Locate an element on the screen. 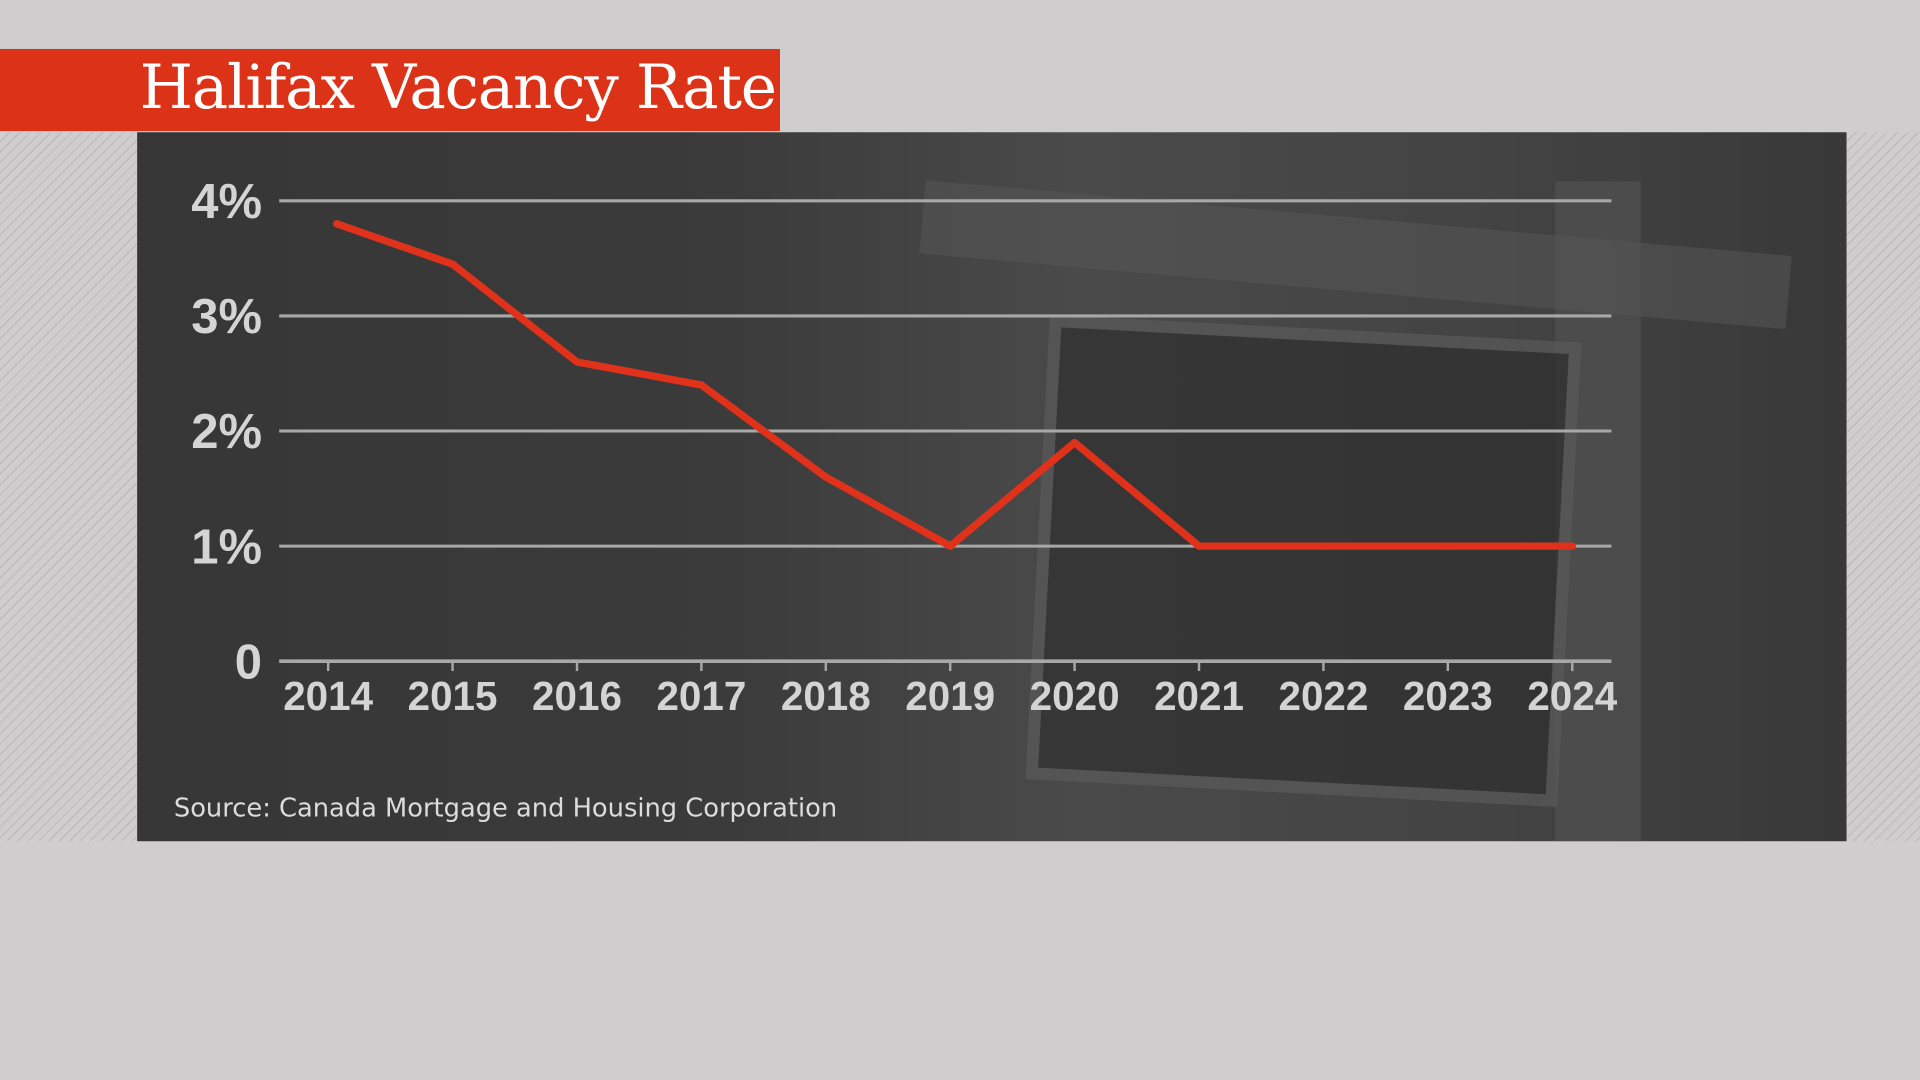 Image resolution: width=1920 pixels, height=1080 pixels. x-tick-label: 2017 is located at coordinates (701, 696).